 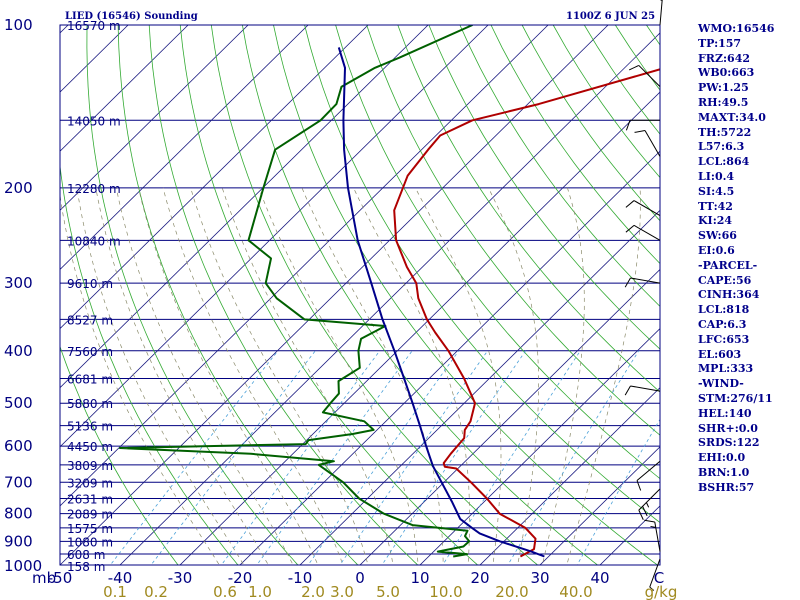 I want to click on mixing-ratio-tick-label: 2.0, so click(x=313, y=591).